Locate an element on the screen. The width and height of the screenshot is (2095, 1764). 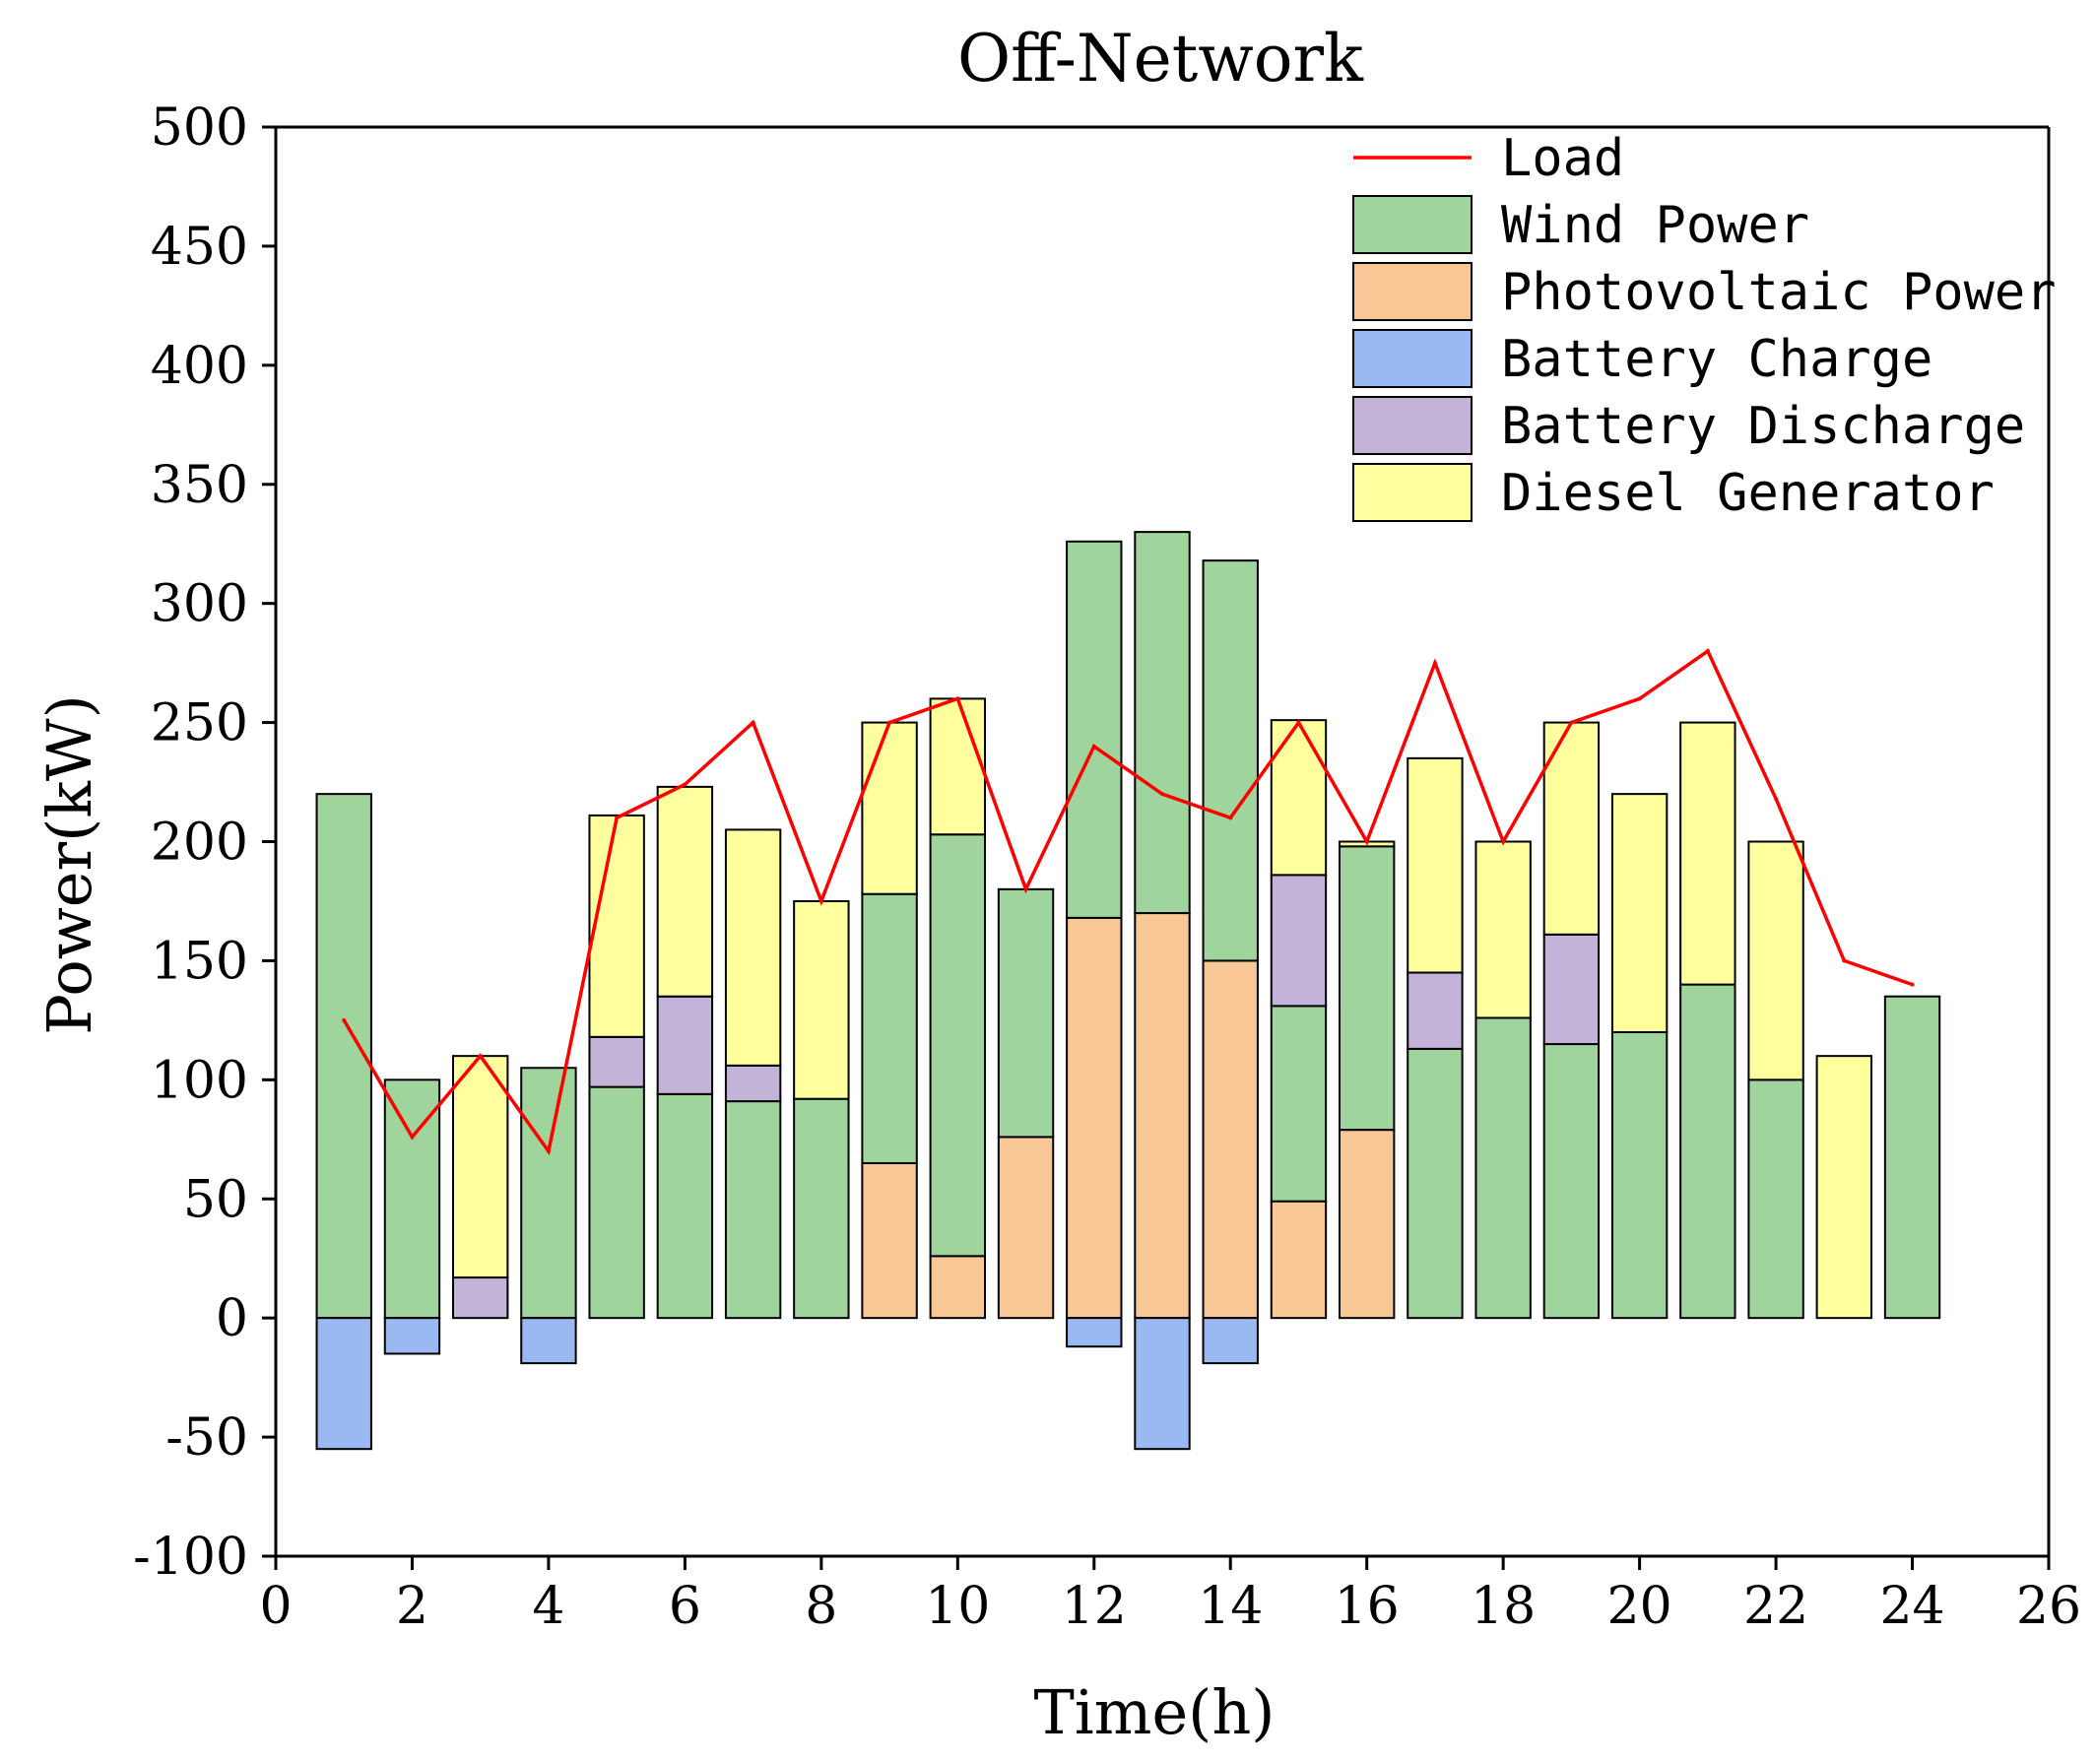
legend-label-wind-power: Wind Power is located at coordinates (1655, 226).